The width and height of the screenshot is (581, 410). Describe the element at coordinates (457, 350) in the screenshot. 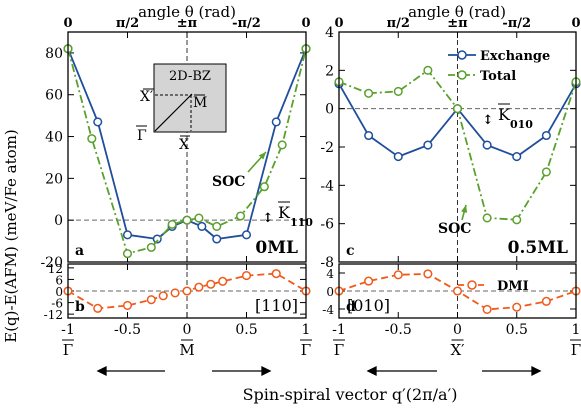

I see `symmetry-point-label: X′` at that location.